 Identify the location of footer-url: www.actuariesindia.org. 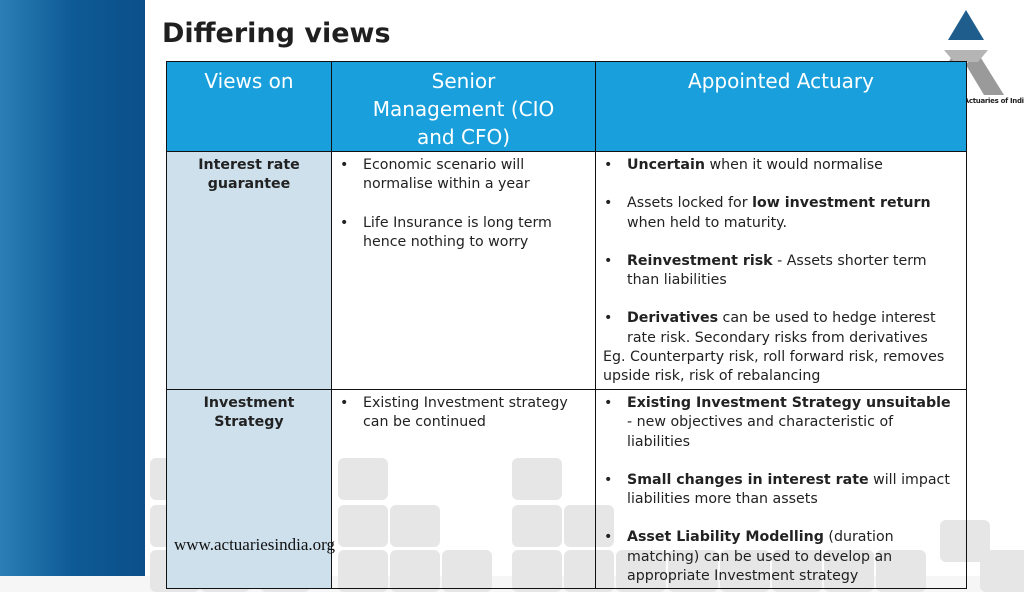
(254, 544).